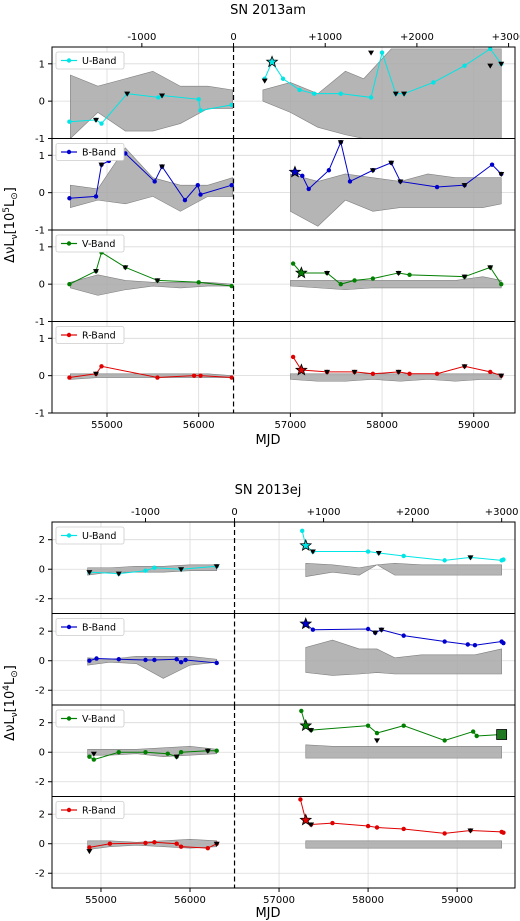 The width and height of the screenshot is (520, 921). I want to click on panel-v-band: -2 0 2 V-Band, so click(275, 750).